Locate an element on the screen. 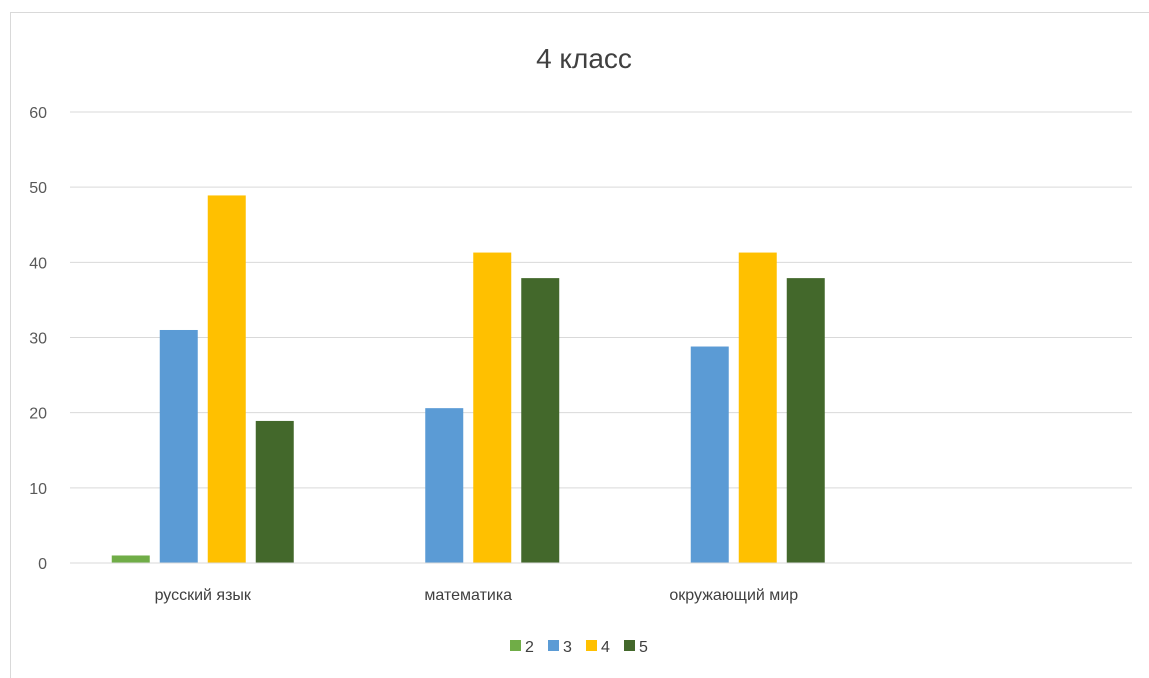 The width and height of the screenshot is (1149, 678). y-axis-ticks: 0 10 20 30 40 50 60 is located at coordinates (38, 339).